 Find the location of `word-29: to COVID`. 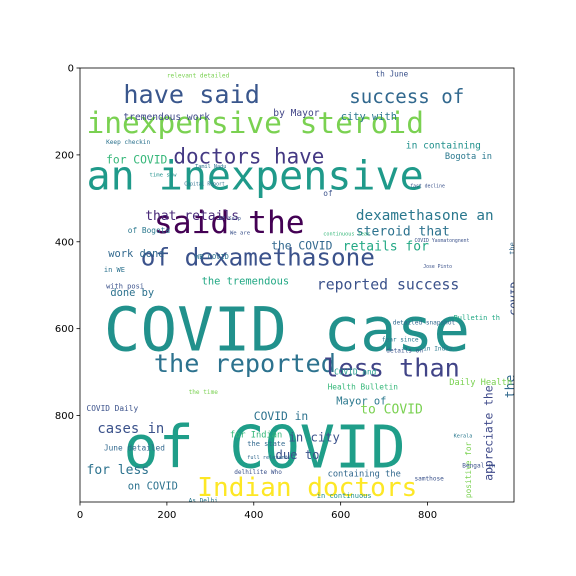

word-29: to COVID is located at coordinates (391, 409).